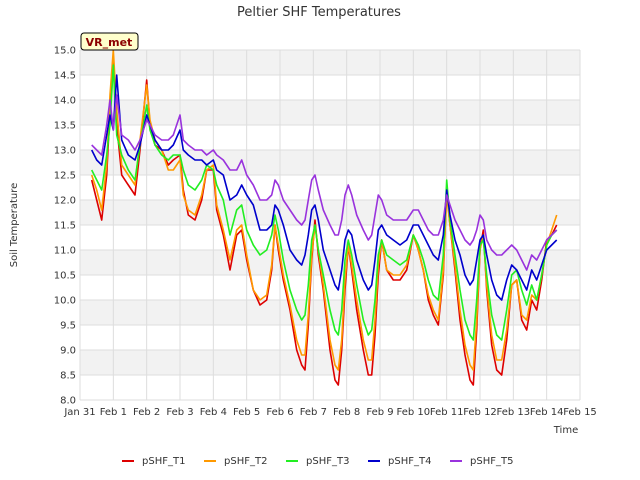  I want to click on y-tick-label: 11.0, so click(65, 251).